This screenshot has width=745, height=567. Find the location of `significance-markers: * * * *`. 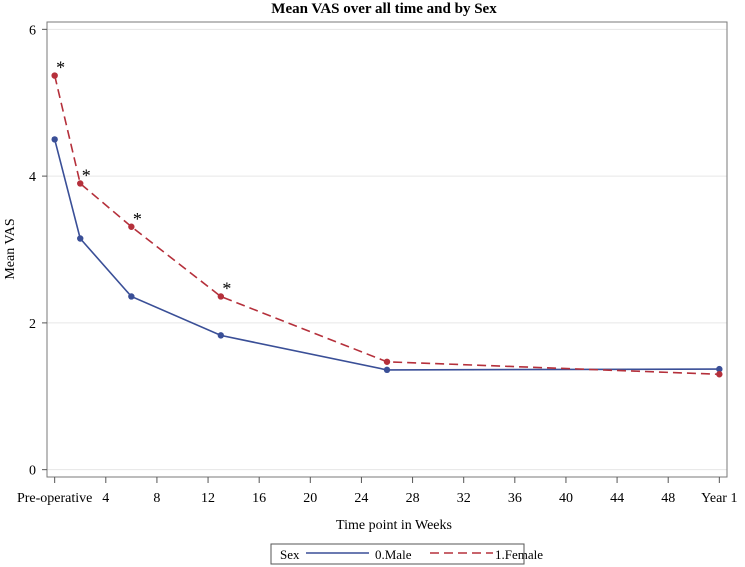

significance-markers: * * * * is located at coordinates (143, 178).